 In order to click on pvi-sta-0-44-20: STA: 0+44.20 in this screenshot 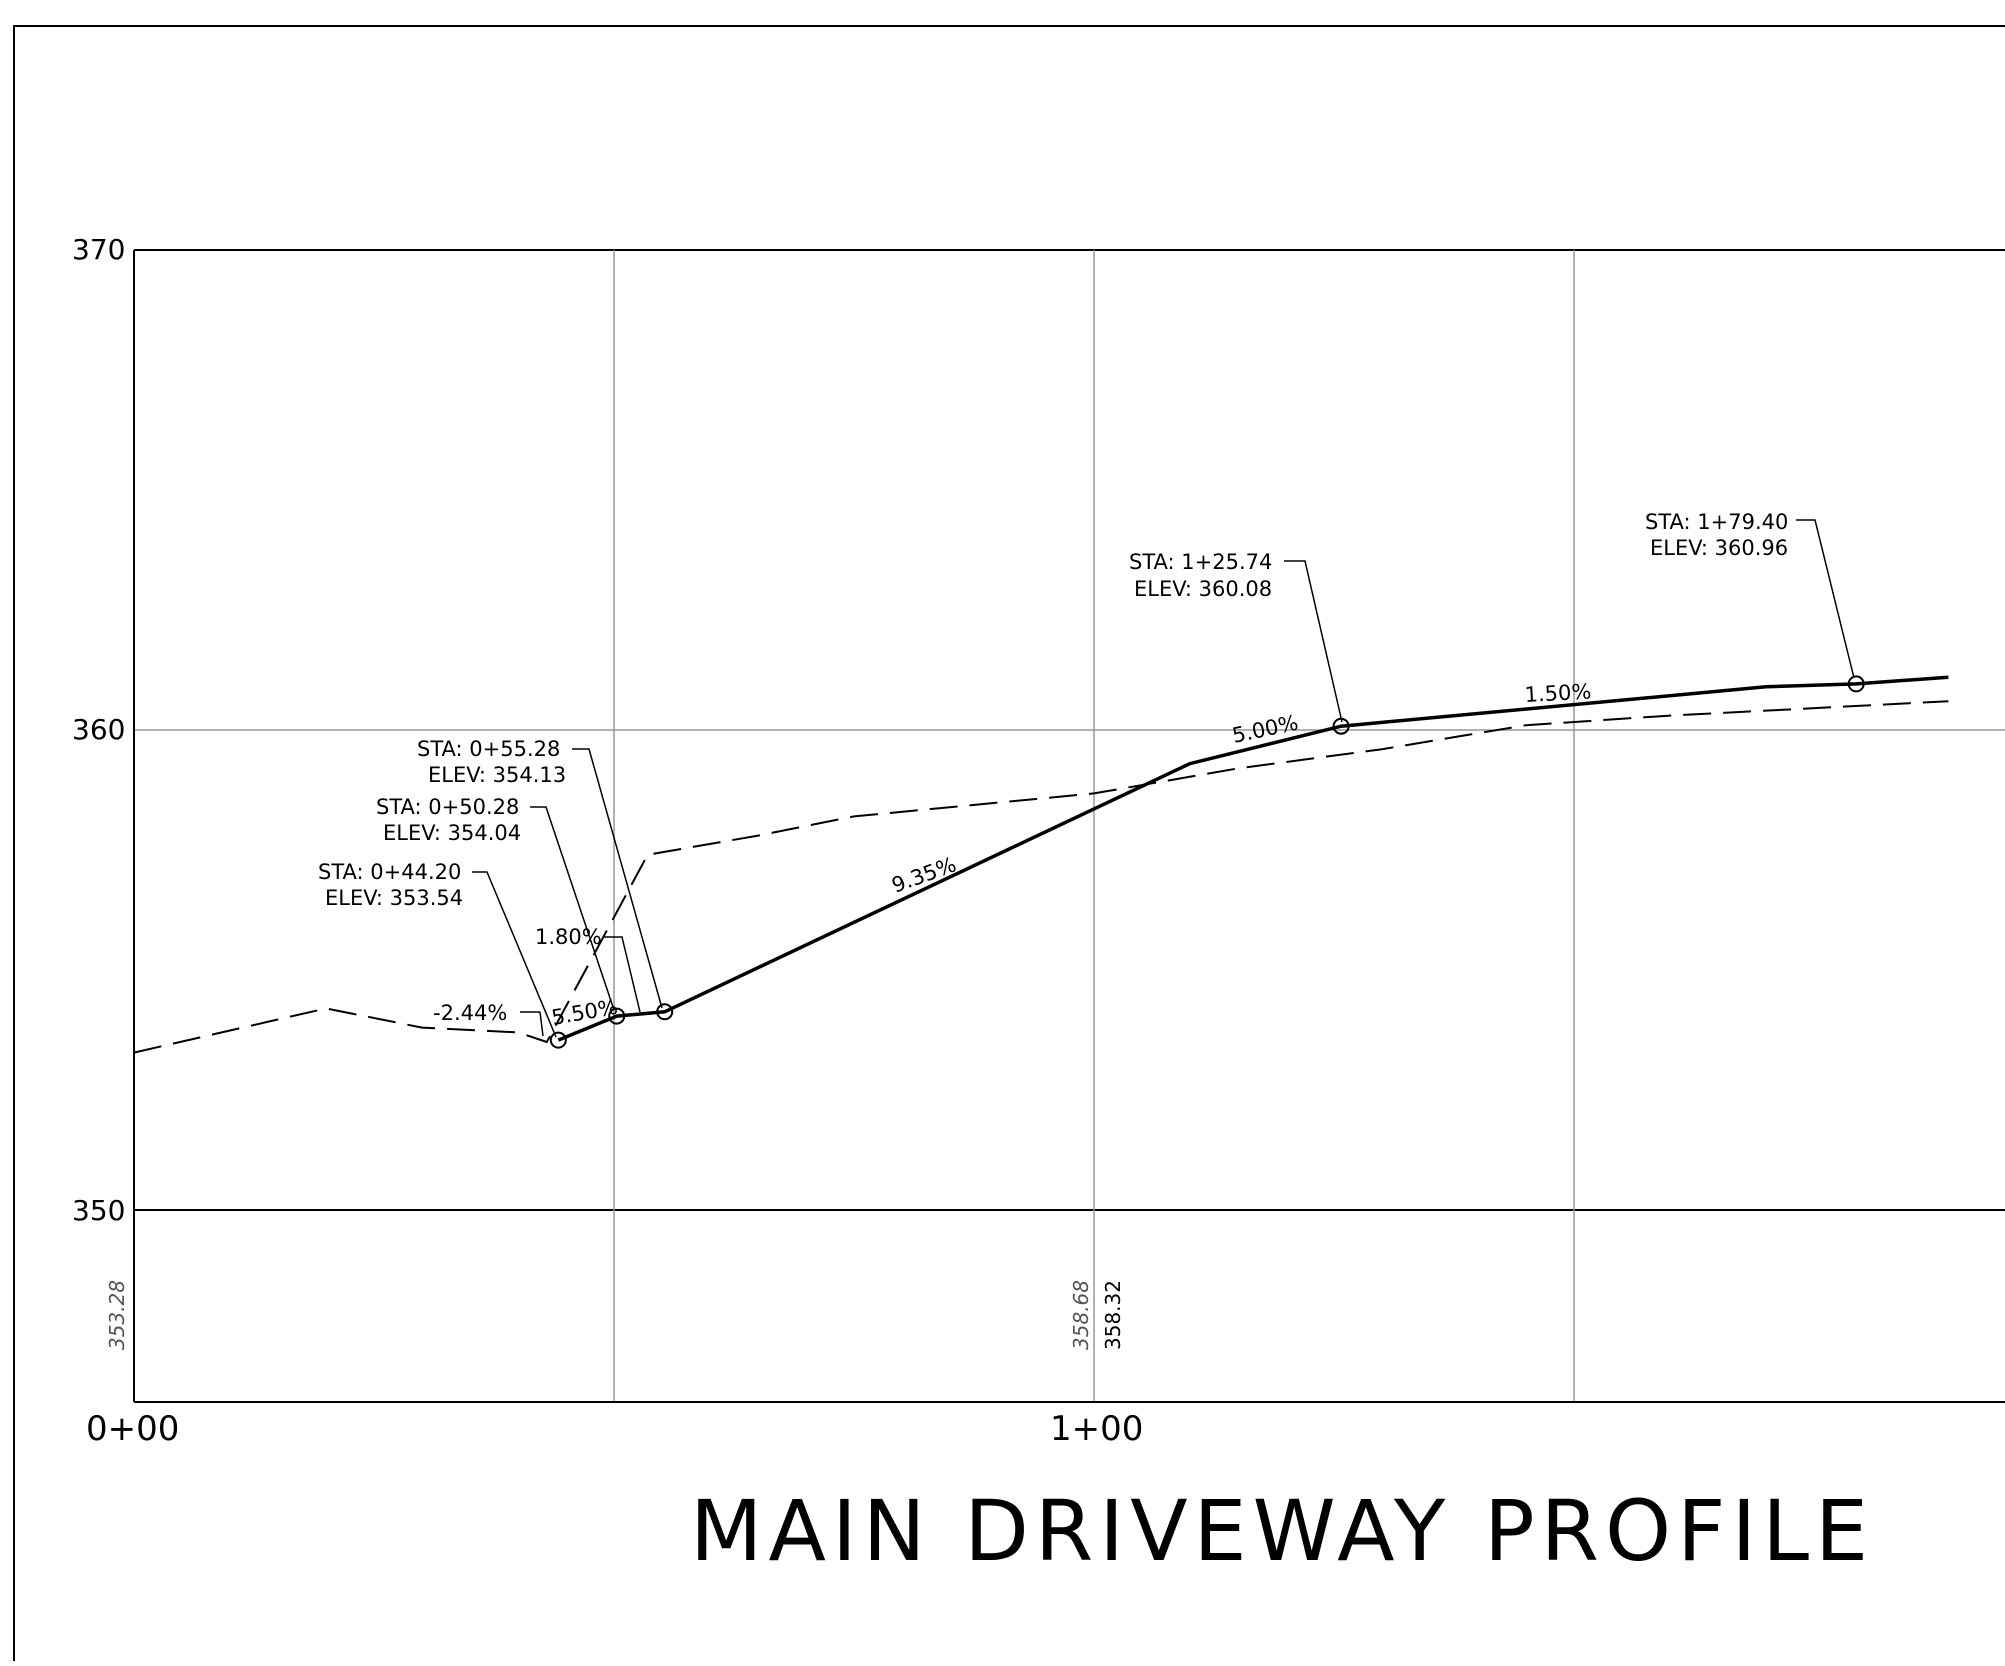, I will do `click(389, 872)`.